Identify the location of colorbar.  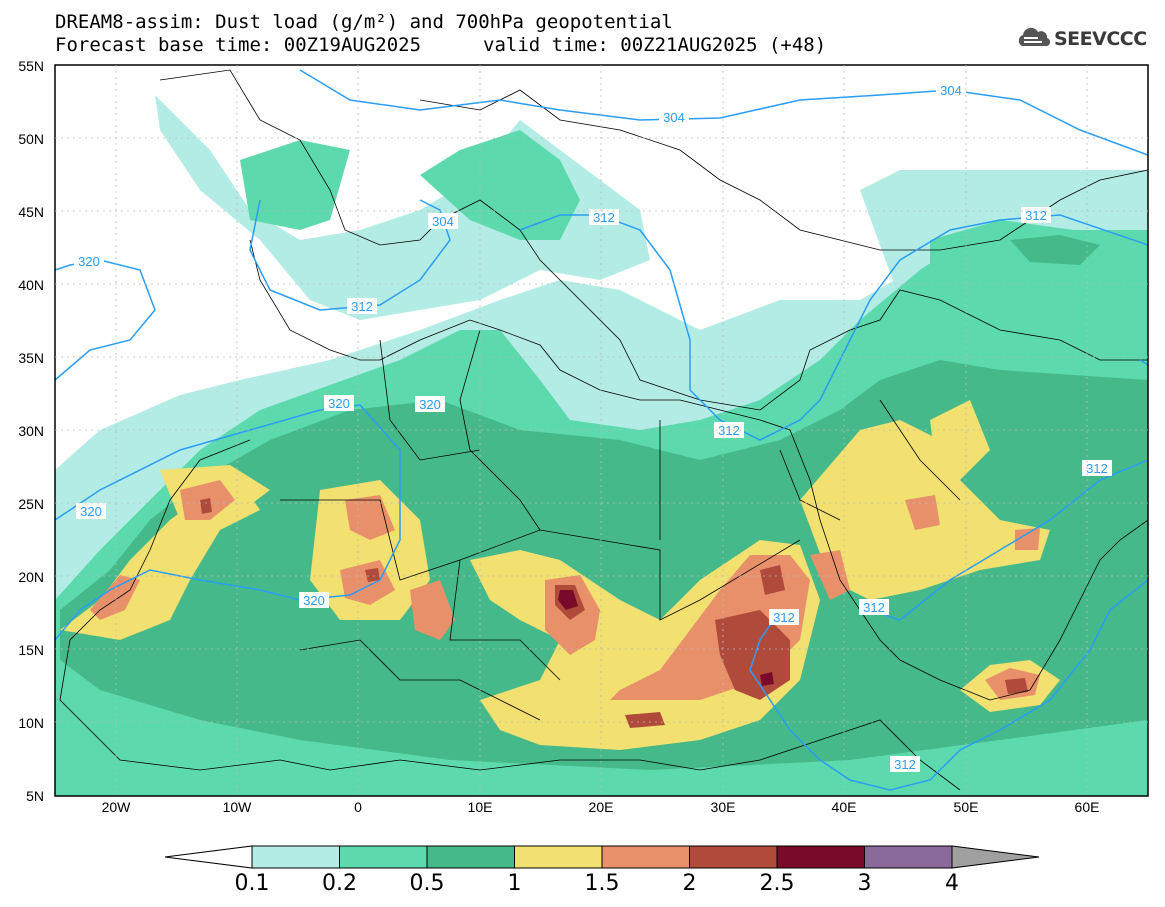
(602, 857).